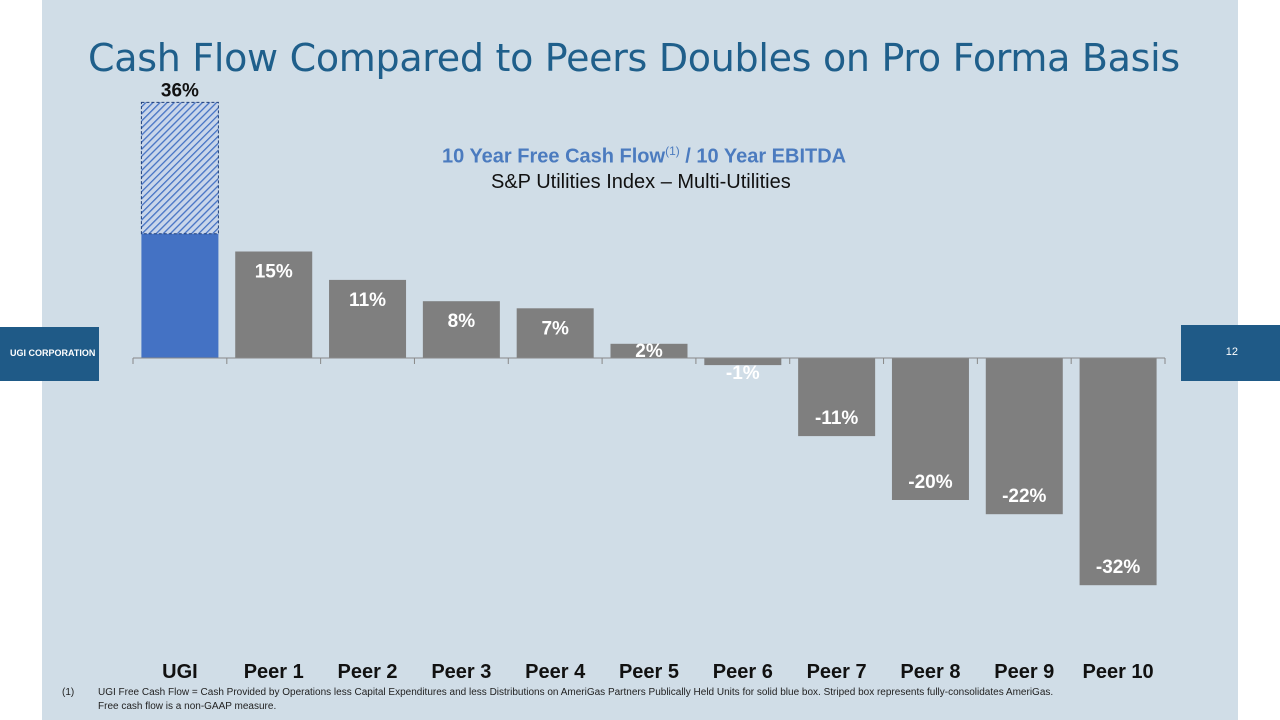 The width and height of the screenshot is (1280, 720). Describe the element at coordinates (1118, 672) in the screenshot. I see `x-tick-label-peer-10: Peer 10` at that location.